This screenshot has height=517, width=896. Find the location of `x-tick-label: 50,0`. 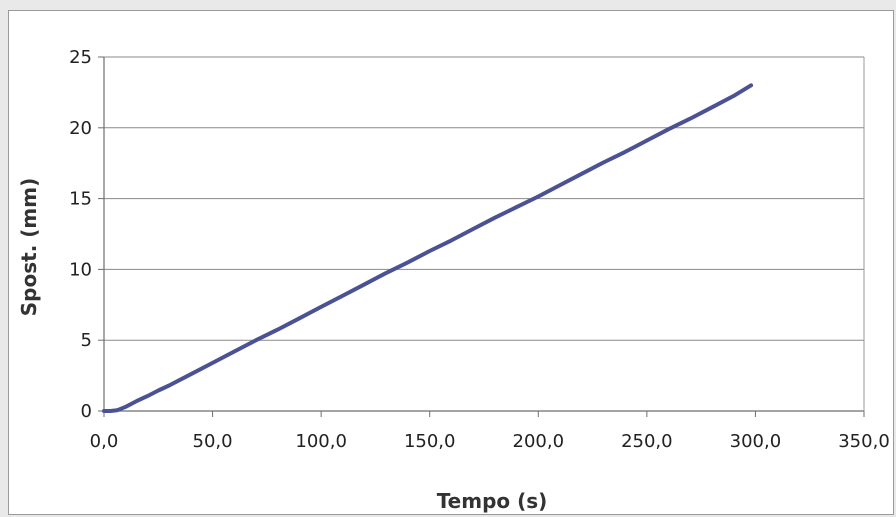

x-tick-label: 50,0 is located at coordinates (213, 441).